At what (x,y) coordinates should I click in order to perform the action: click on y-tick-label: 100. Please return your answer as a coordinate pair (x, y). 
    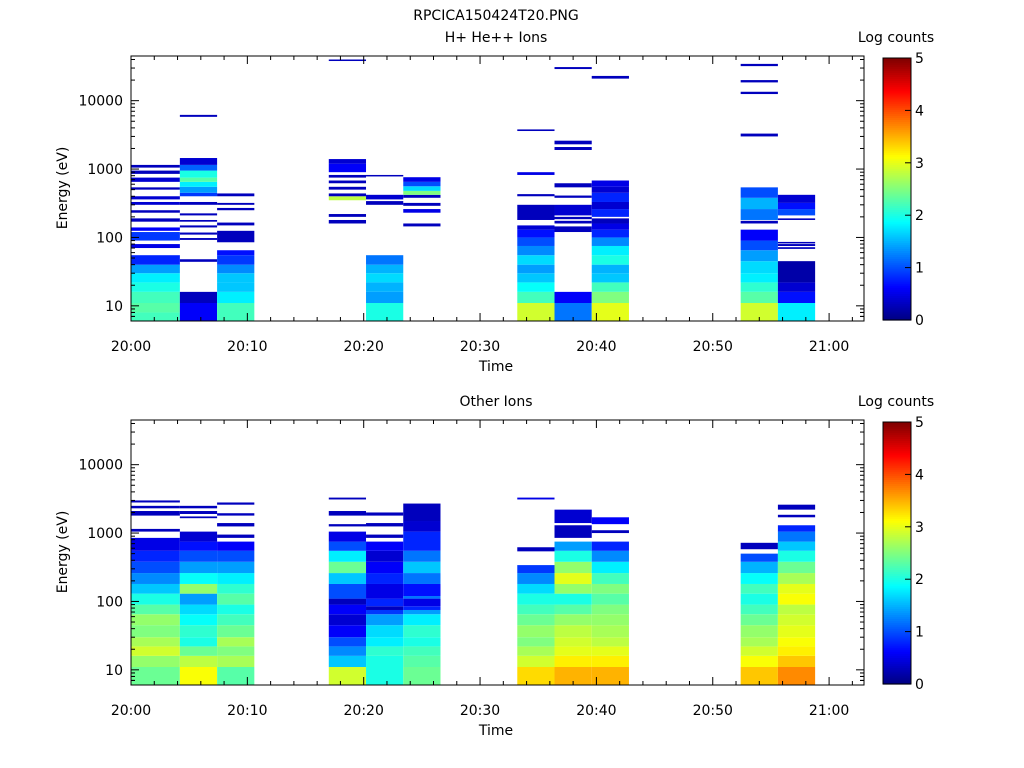
    Looking at the image, I should click on (109, 238).